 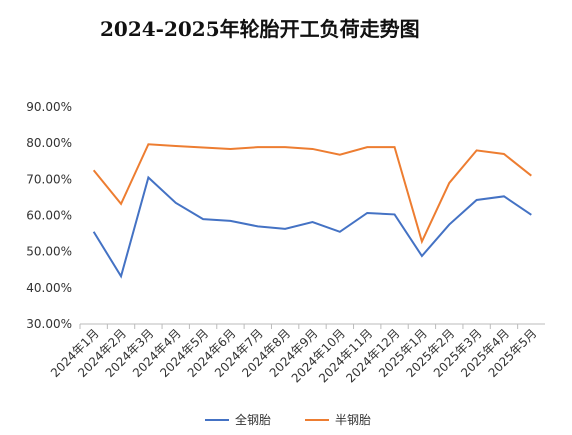 I want to click on y-tick-label: 80.00%, so click(x=49, y=143).